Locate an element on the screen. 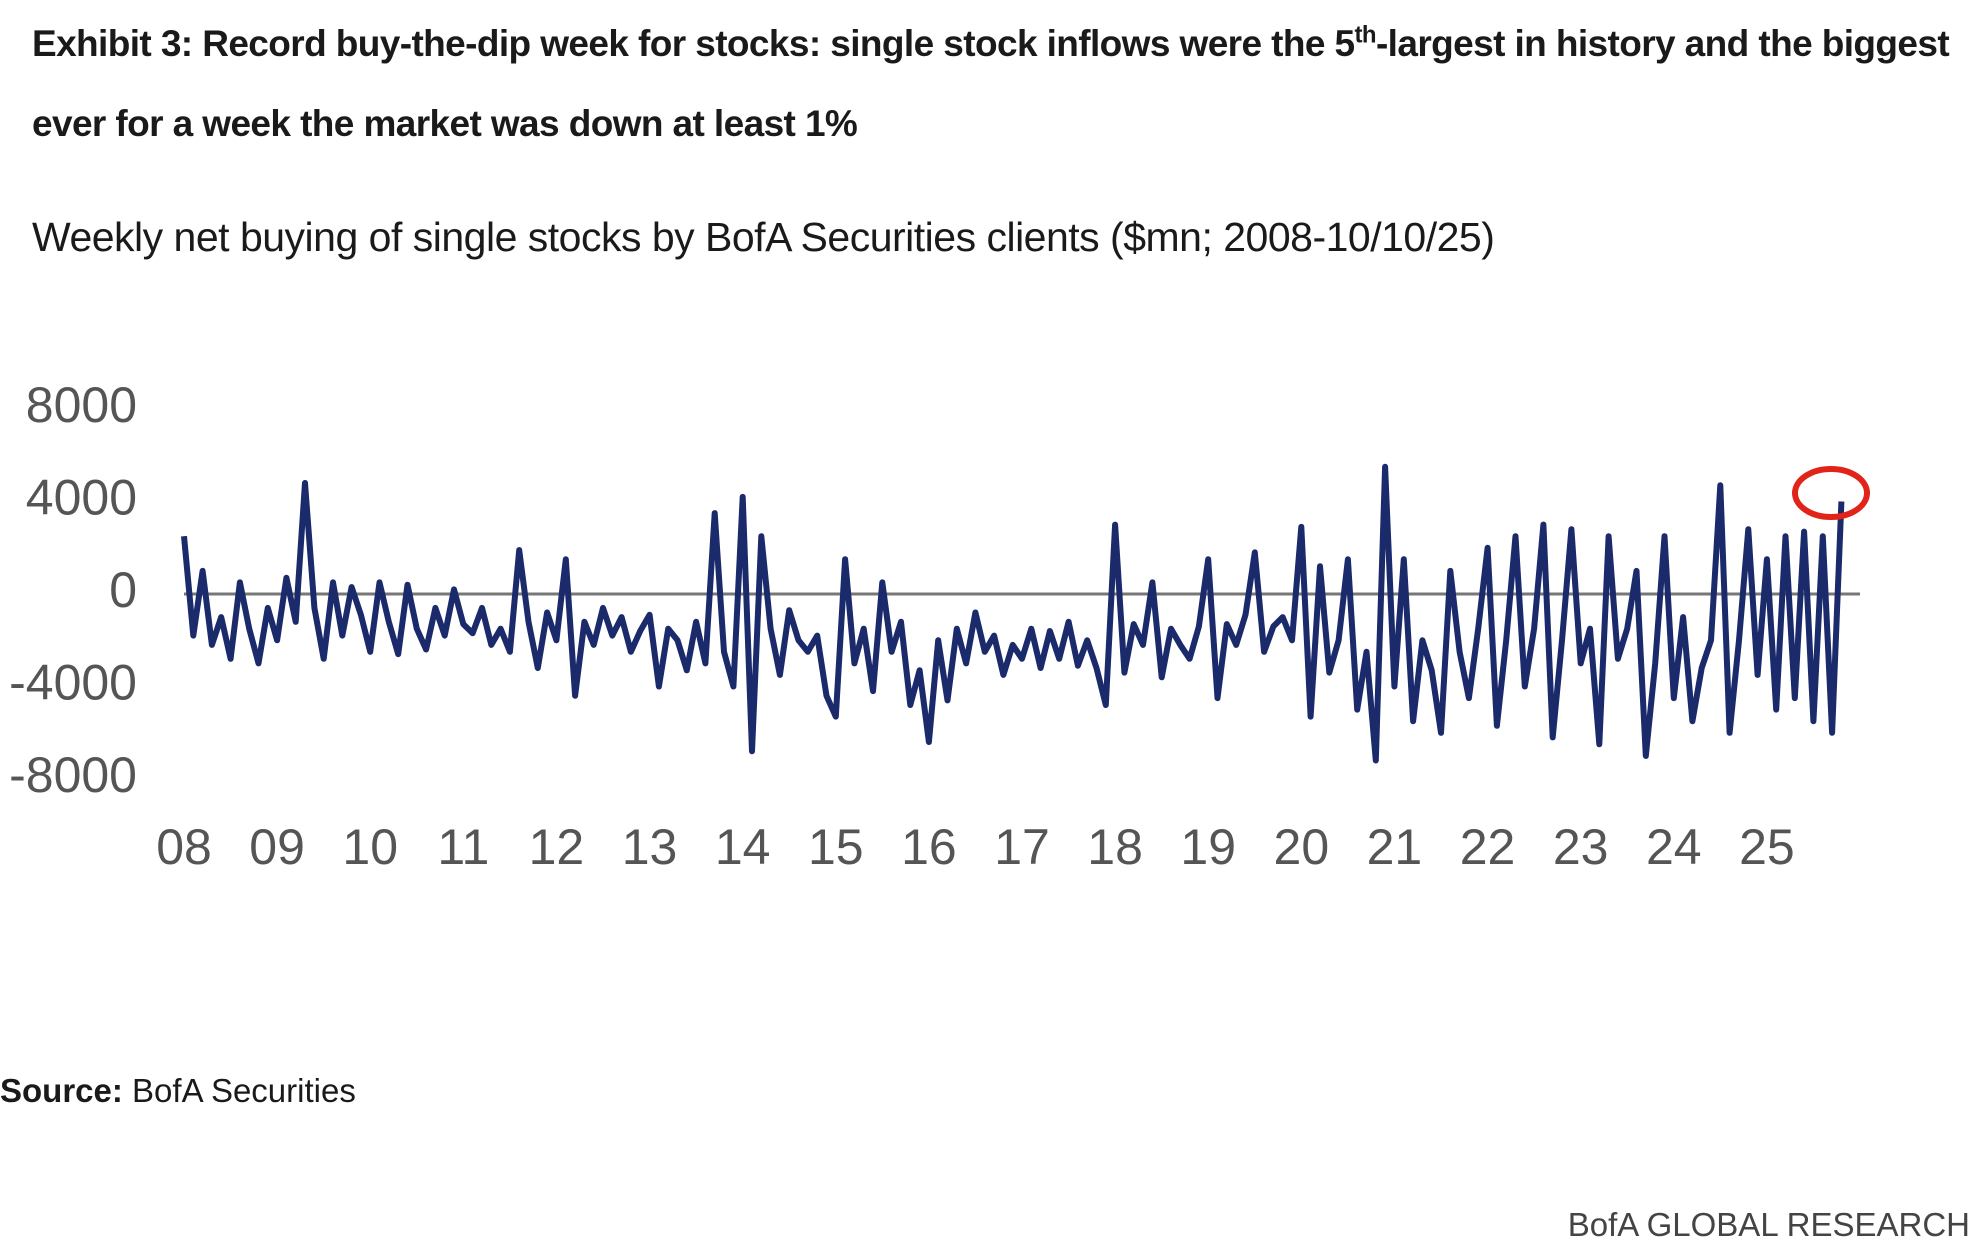  x-tick-label: 19 is located at coordinates (1208, 847).